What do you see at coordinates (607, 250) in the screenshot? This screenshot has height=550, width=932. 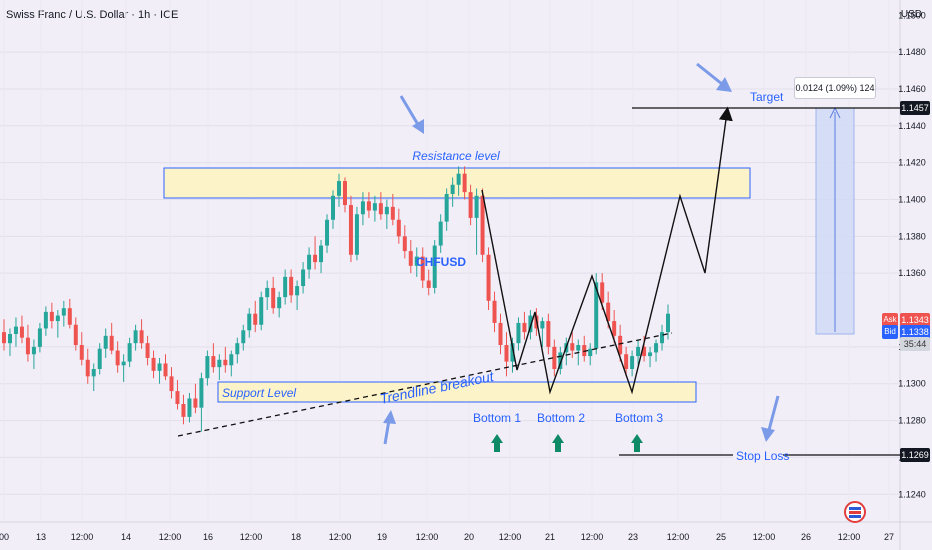 I see `pattern-zigzag` at bounding box center [607, 250].